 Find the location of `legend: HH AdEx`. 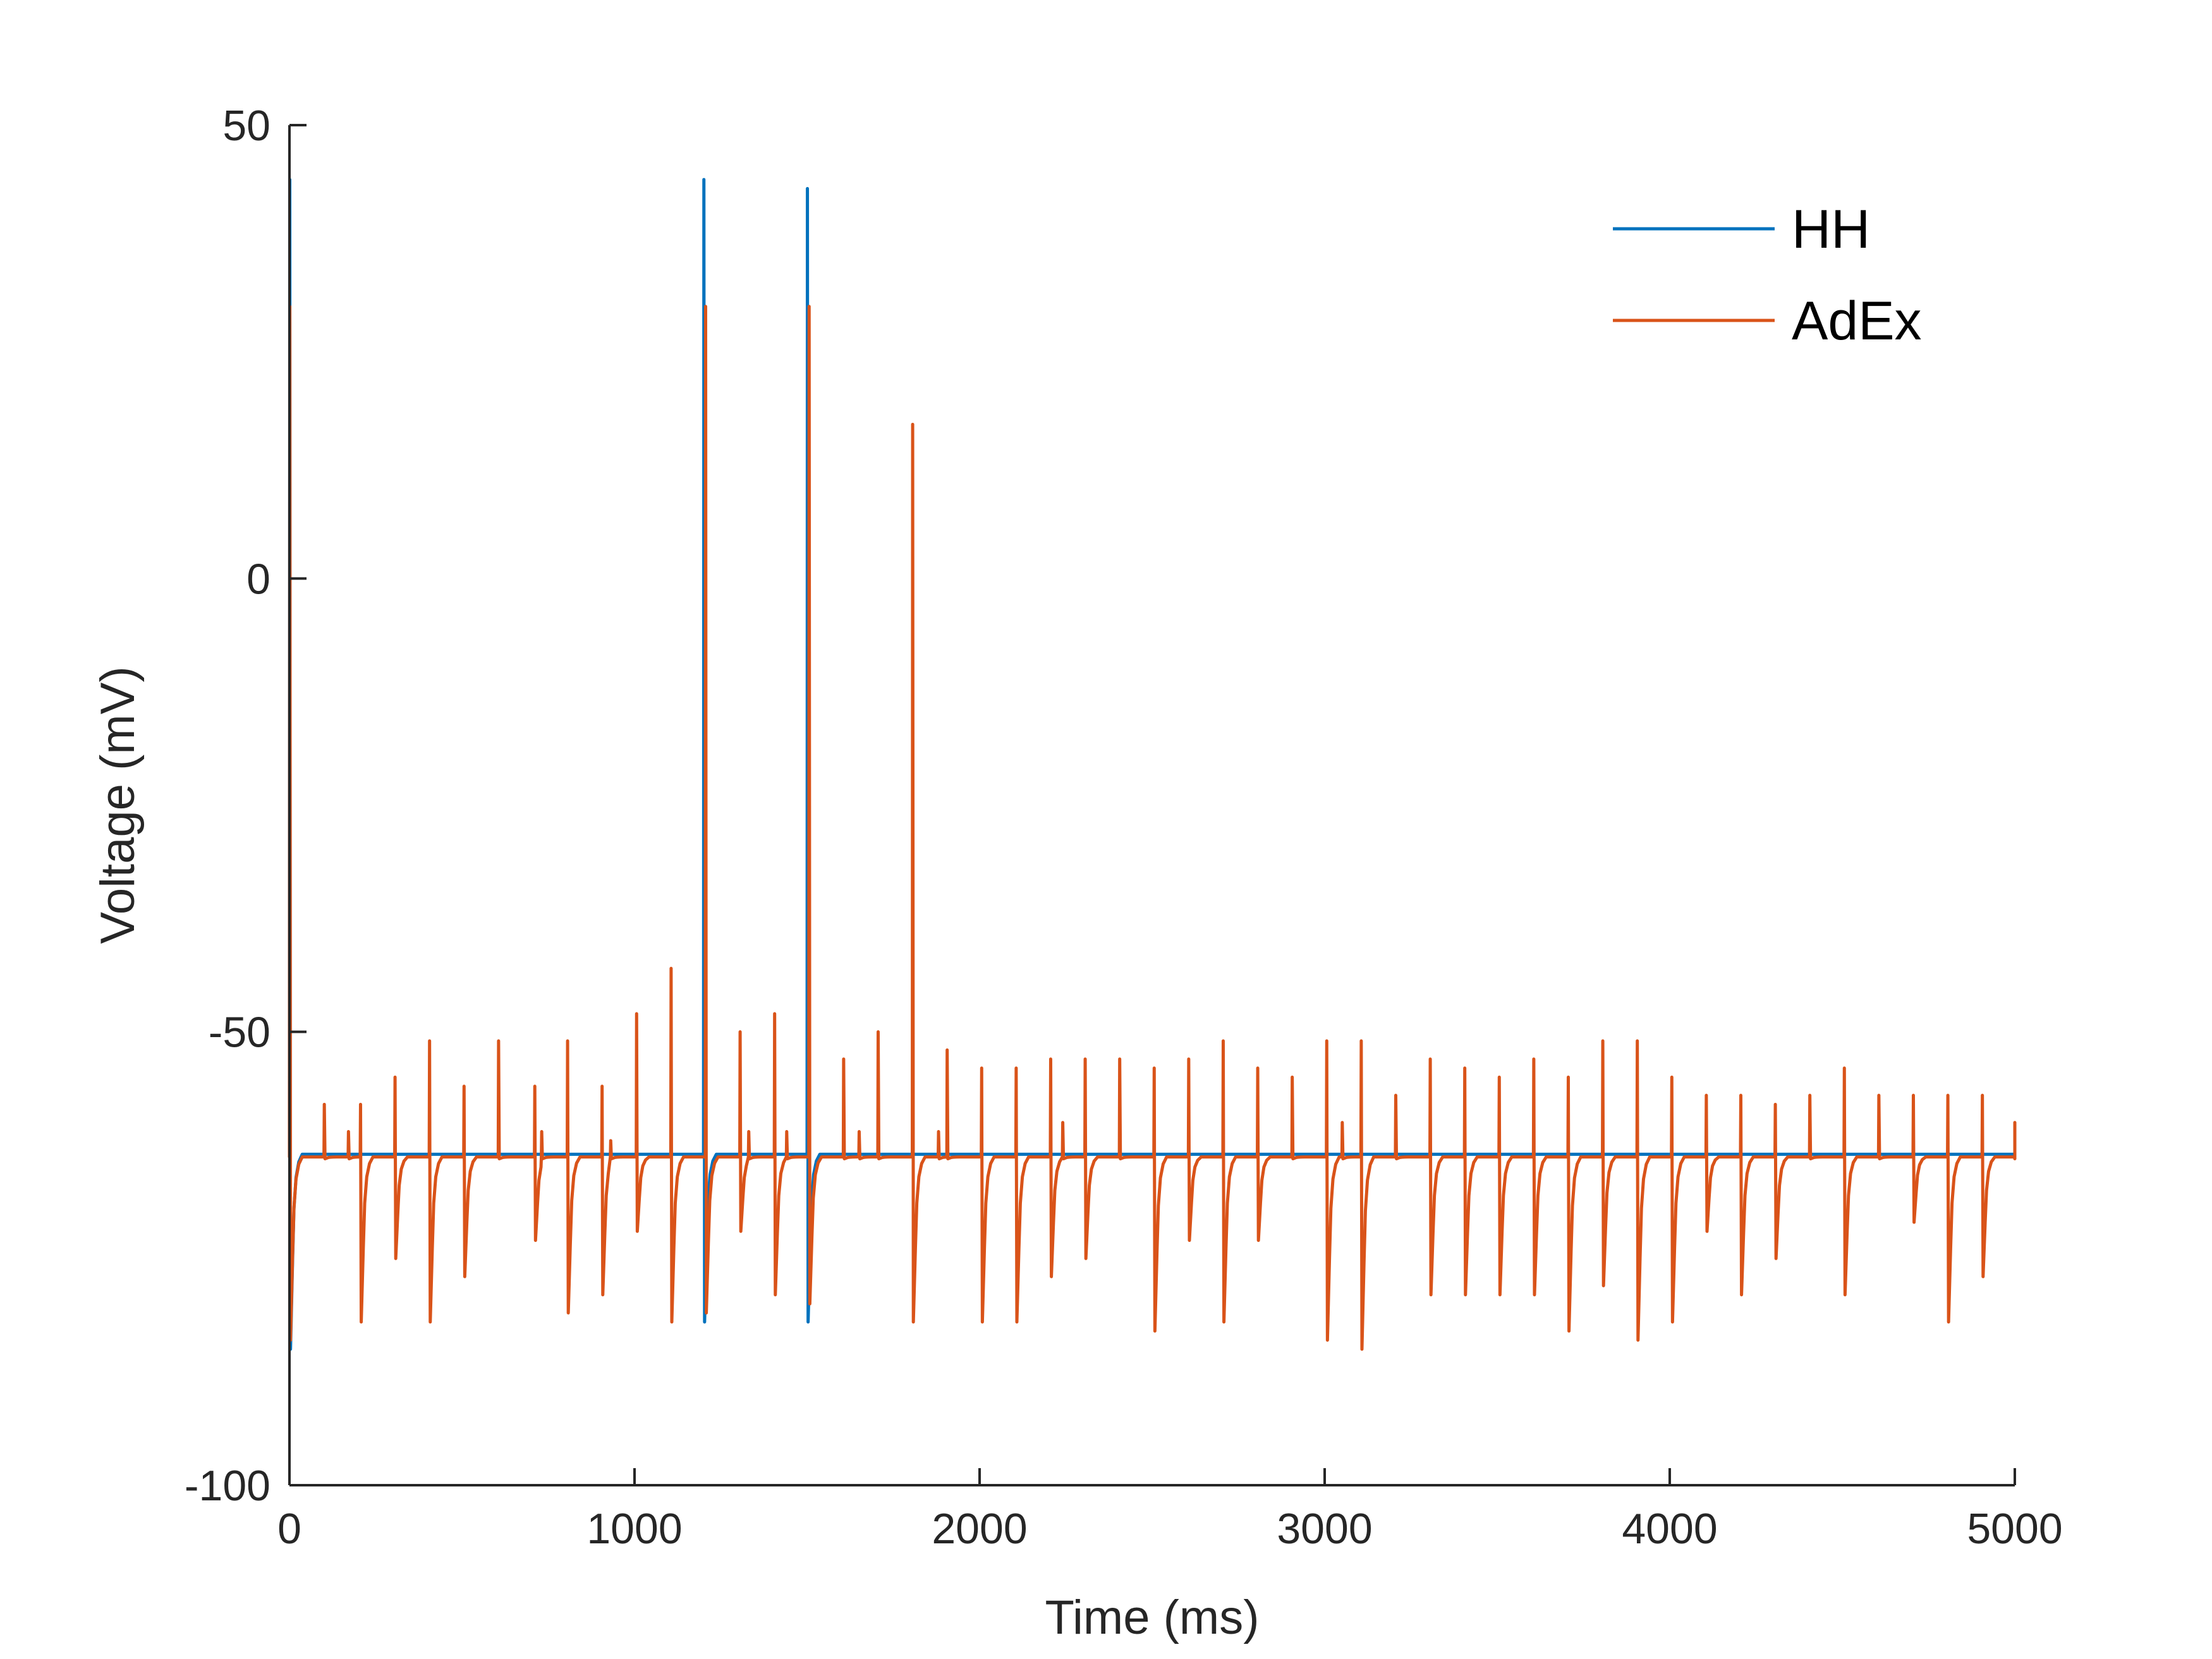

legend: HH AdEx is located at coordinates (1767, 275).